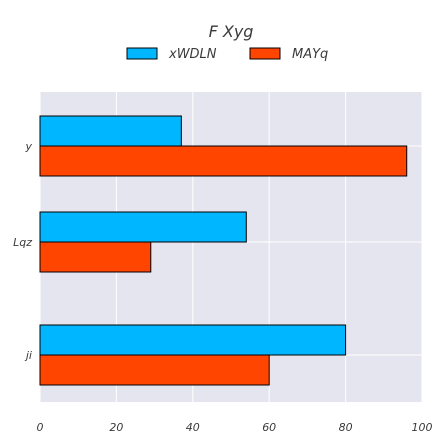  What do you see at coordinates (227, 54) in the screenshot?
I see `legend: xWDLN MAYq` at bounding box center [227, 54].